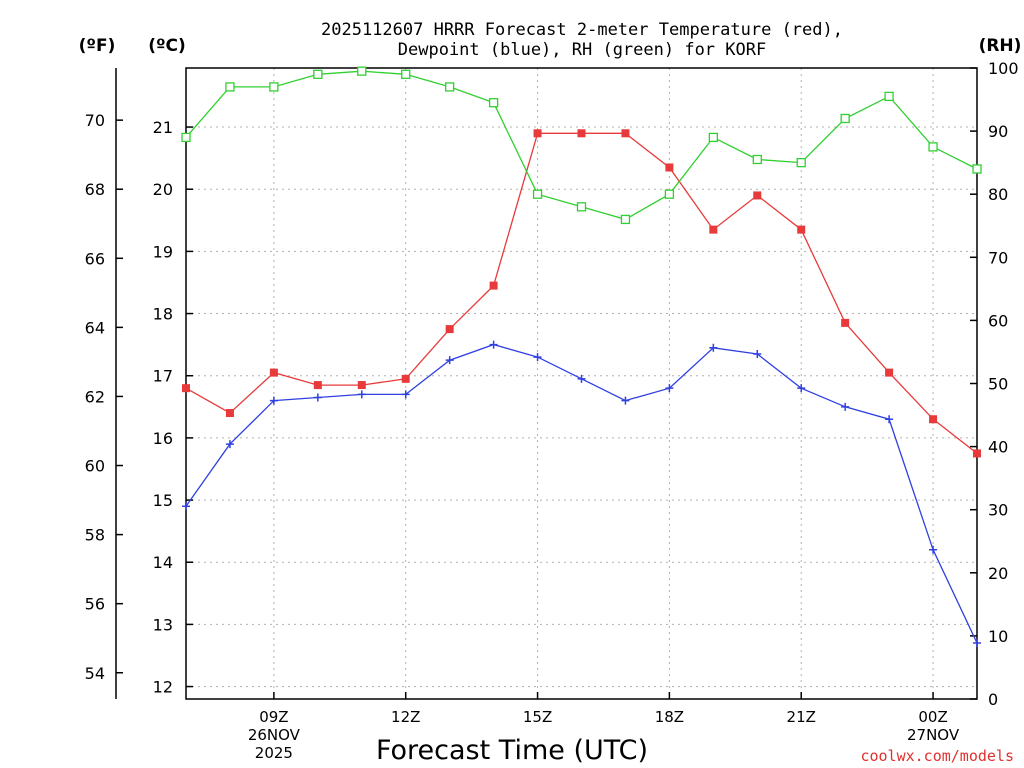  Describe the element at coordinates (1003, 68) in the screenshot. I see `rh-tick-label: 100` at that location.